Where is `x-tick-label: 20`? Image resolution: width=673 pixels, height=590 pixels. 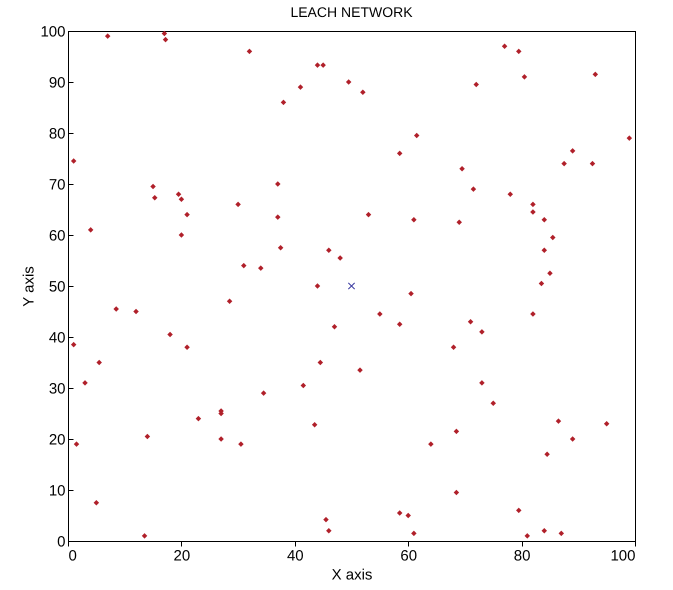 x-tick-label: 20 is located at coordinates (182, 556).